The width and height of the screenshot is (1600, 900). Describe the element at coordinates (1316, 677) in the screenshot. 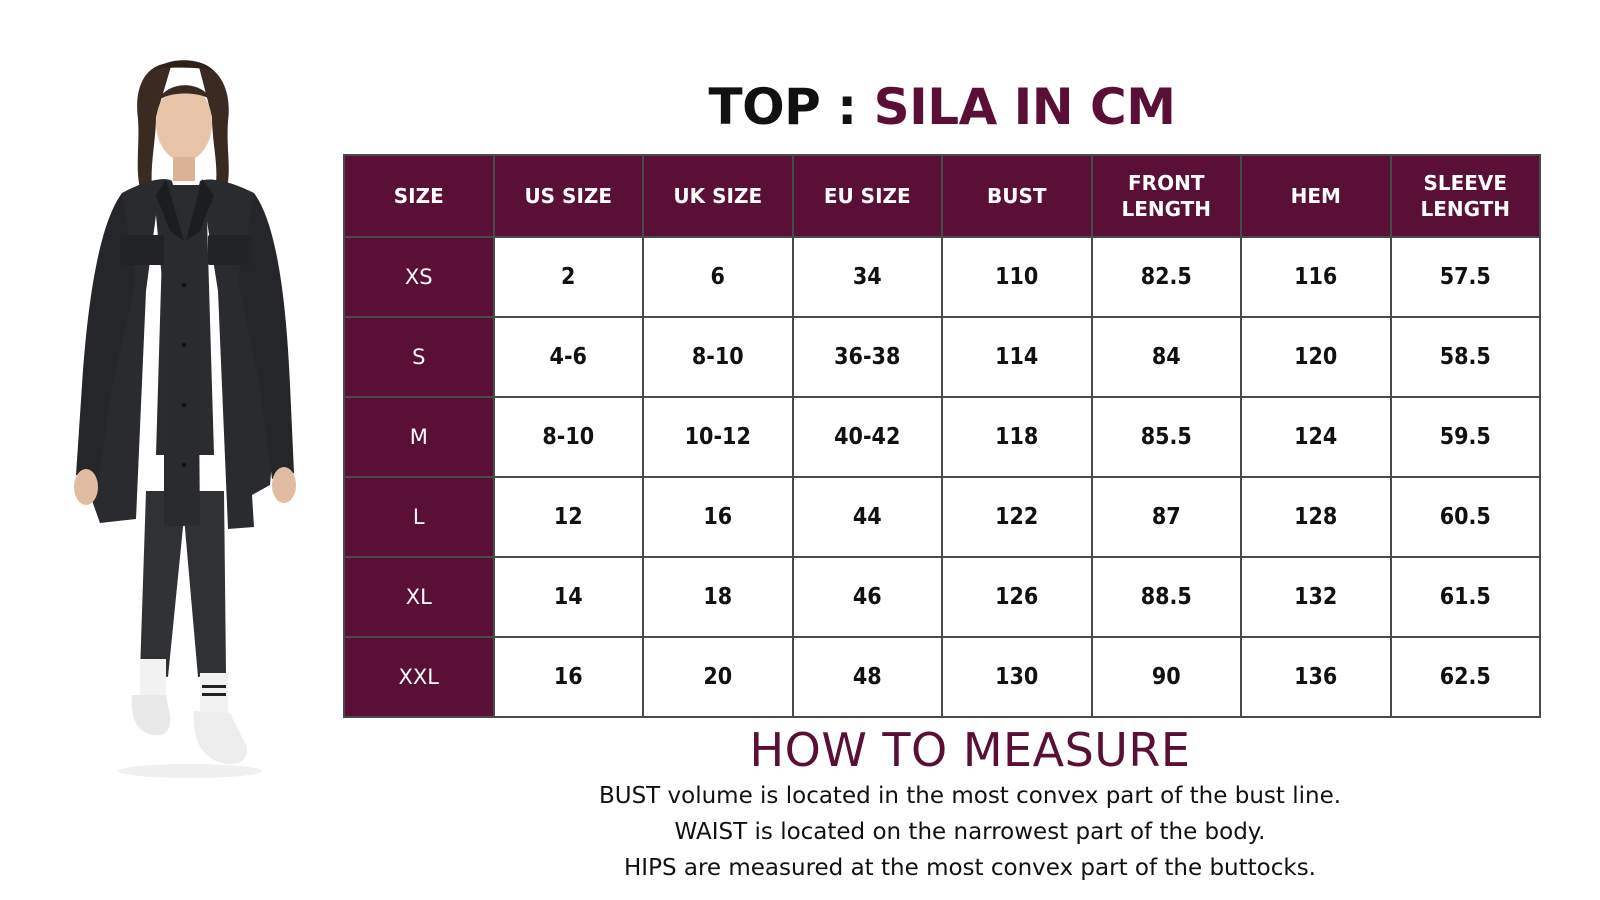

I see `cell-hem: 136` at that location.